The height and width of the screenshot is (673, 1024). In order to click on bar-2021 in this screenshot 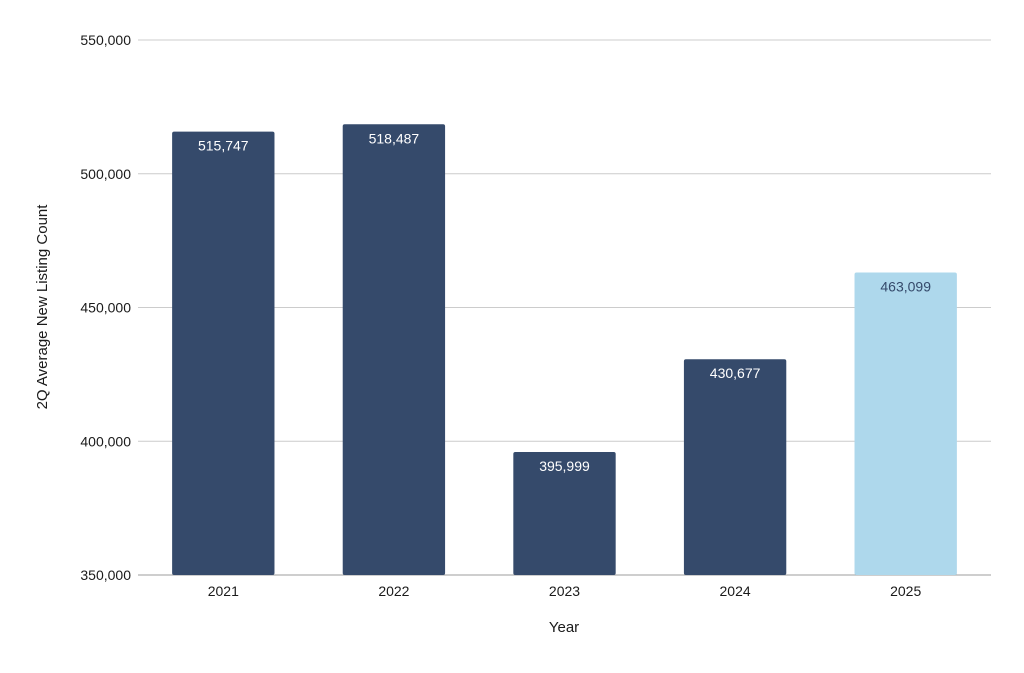, I will do `click(223, 353)`.